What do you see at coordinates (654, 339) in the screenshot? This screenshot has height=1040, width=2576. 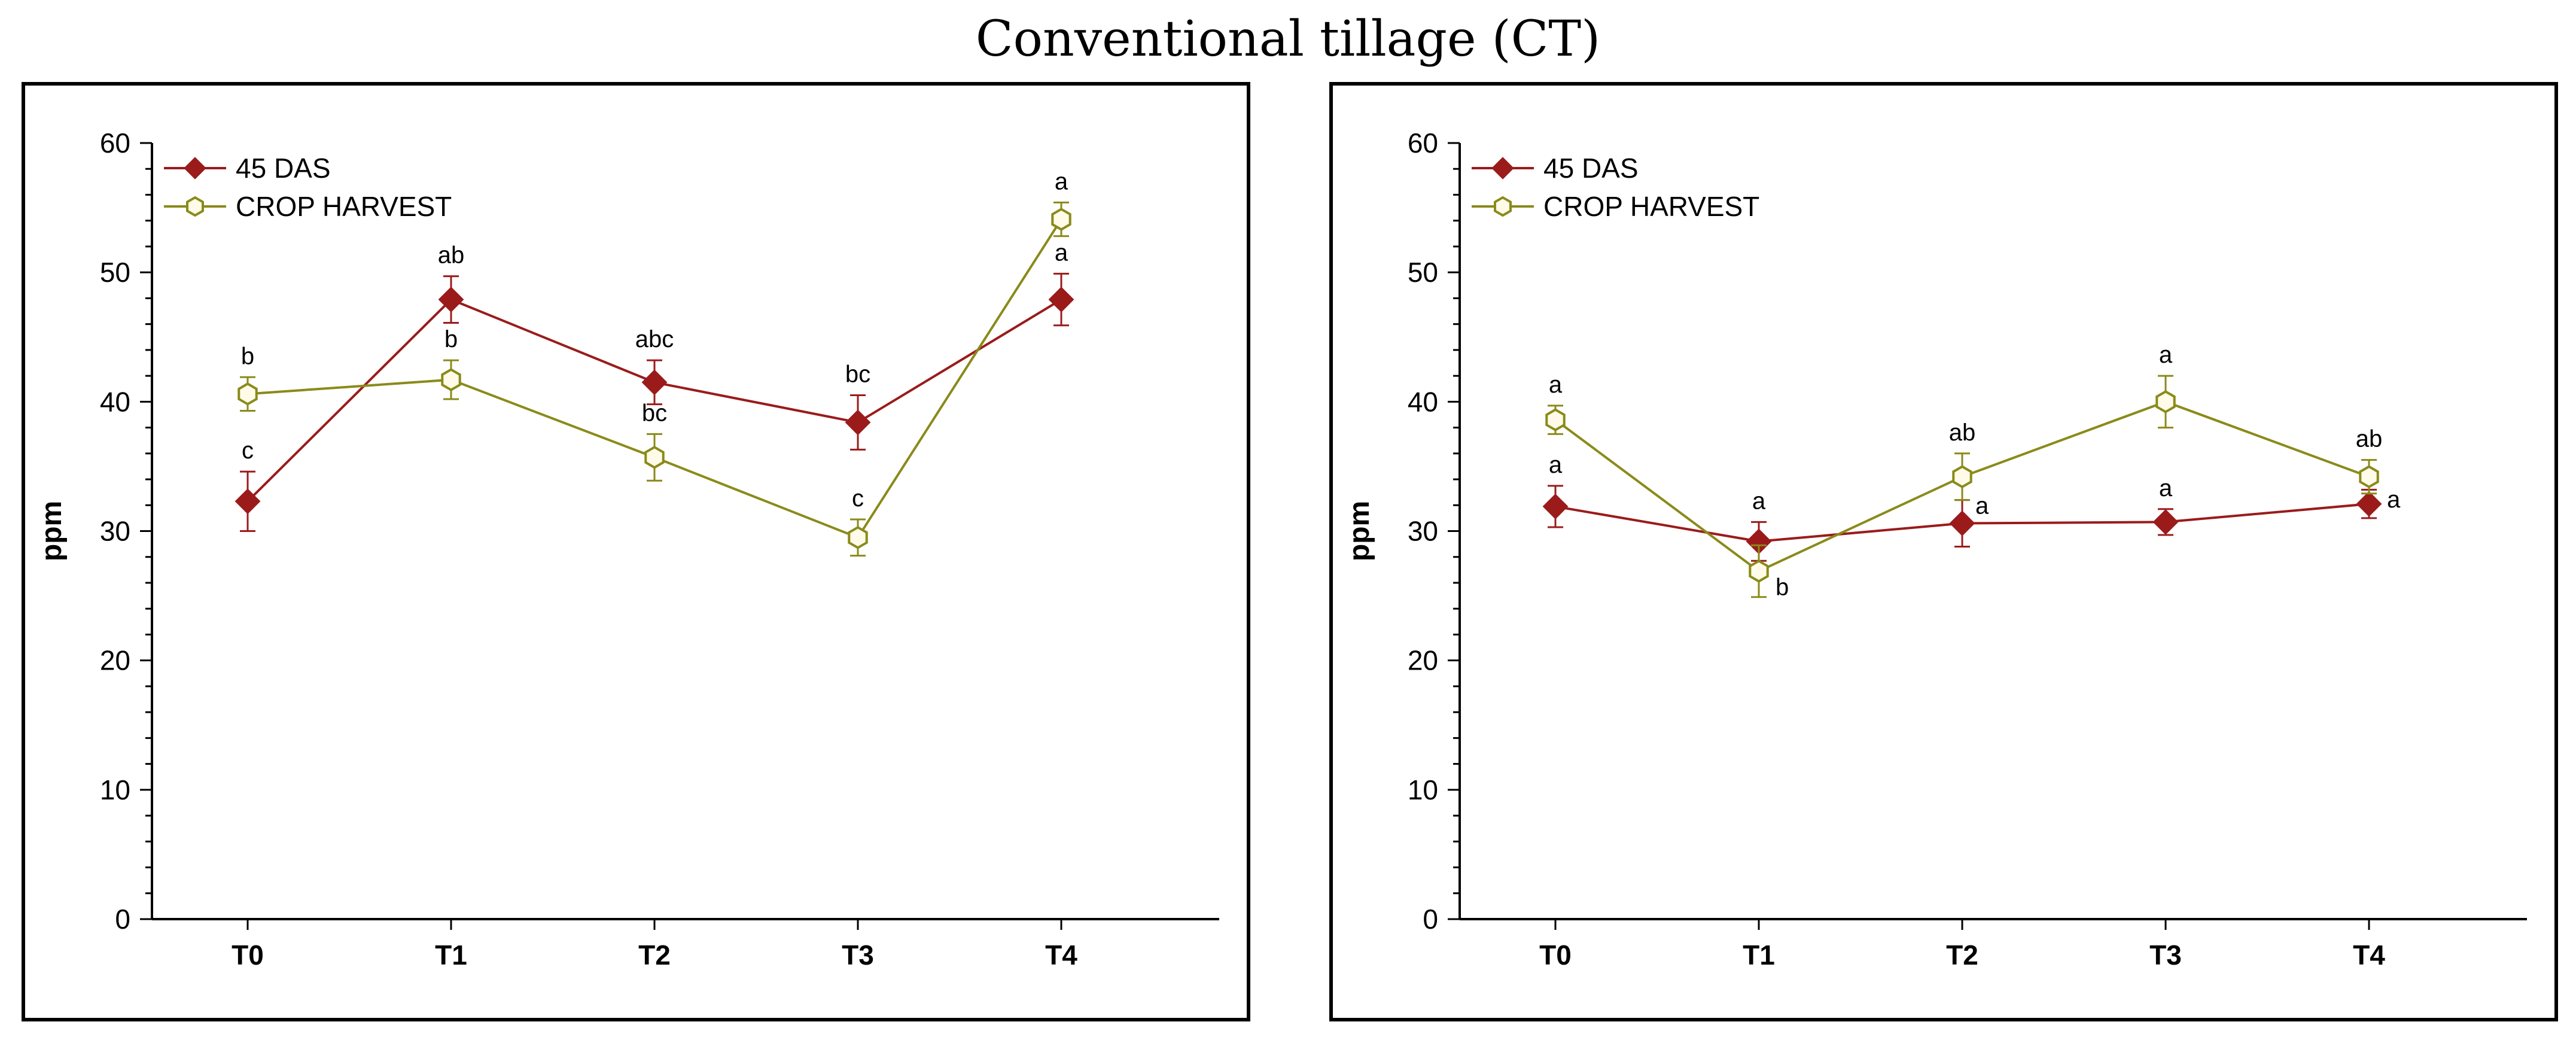 I see `significance-label: abc` at bounding box center [654, 339].